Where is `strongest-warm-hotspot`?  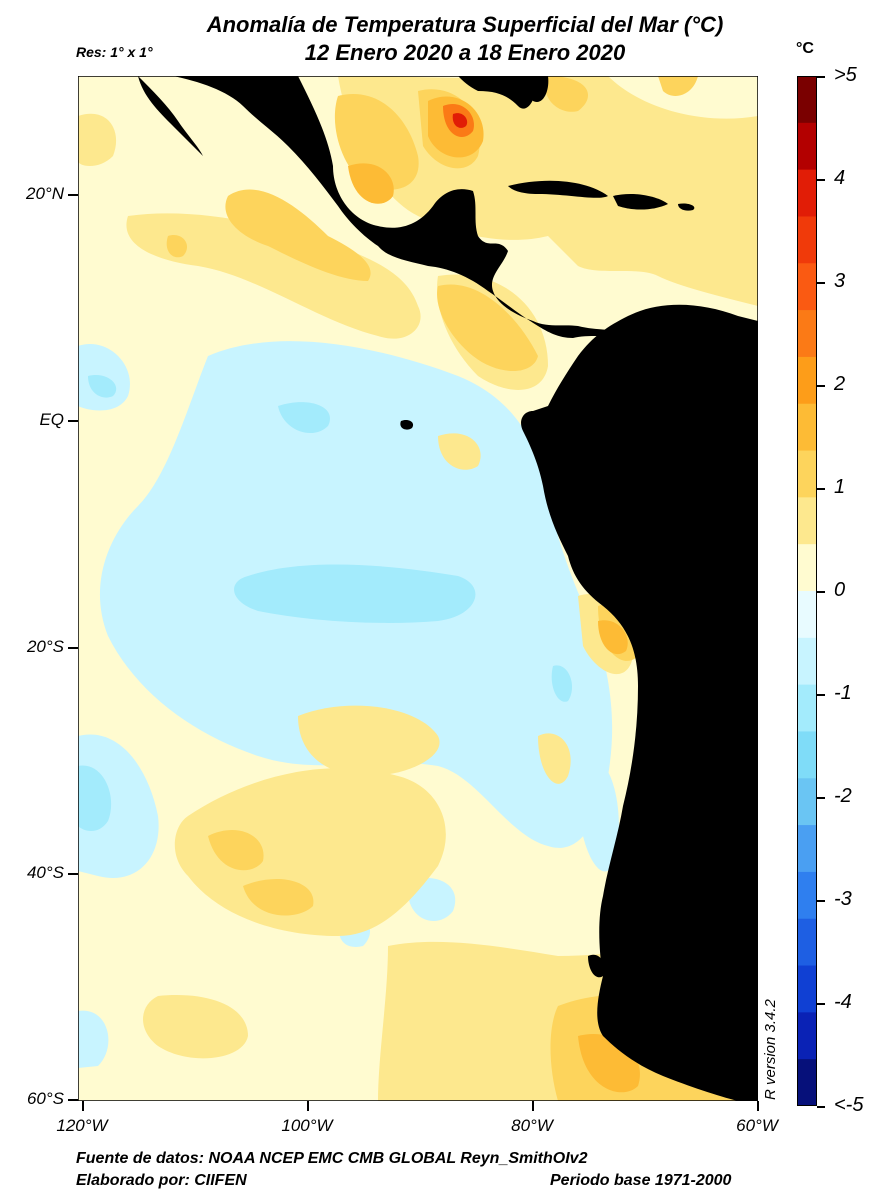
strongest-warm-hotspot is located at coordinates (460, 120).